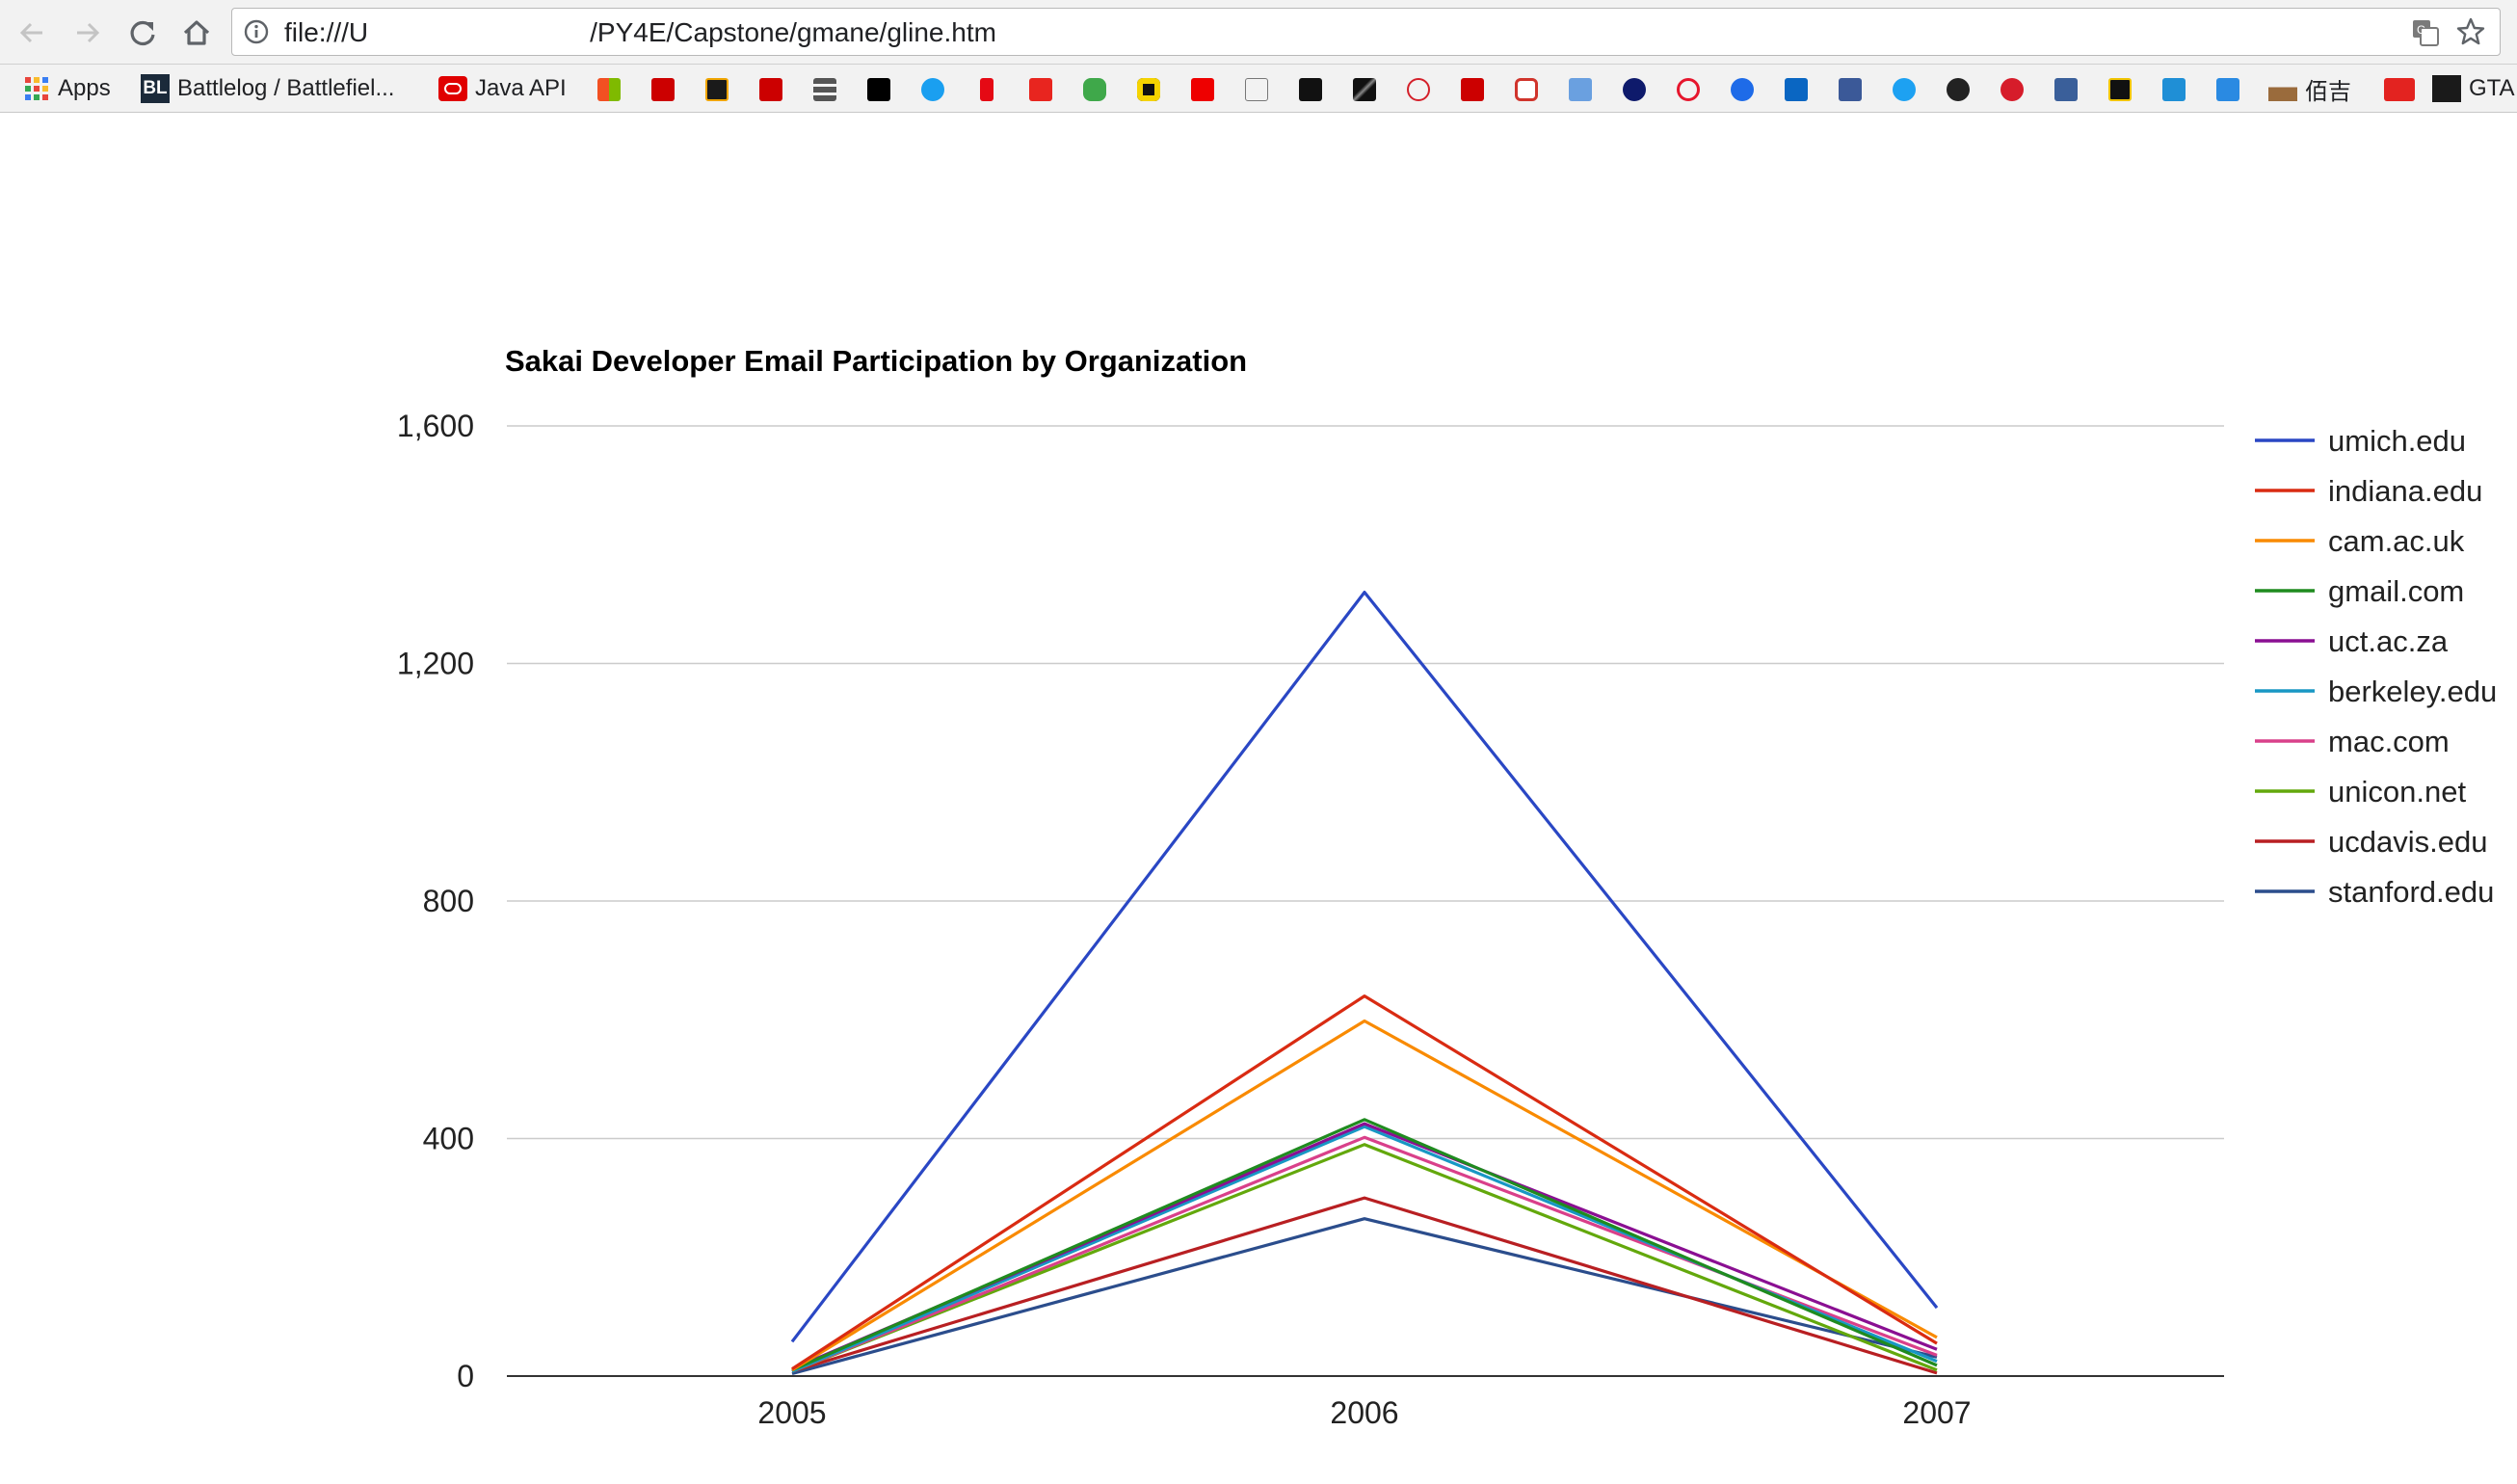 The width and height of the screenshot is (2517, 1484). I want to click on blue-figure-icon, so click(1742, 89).